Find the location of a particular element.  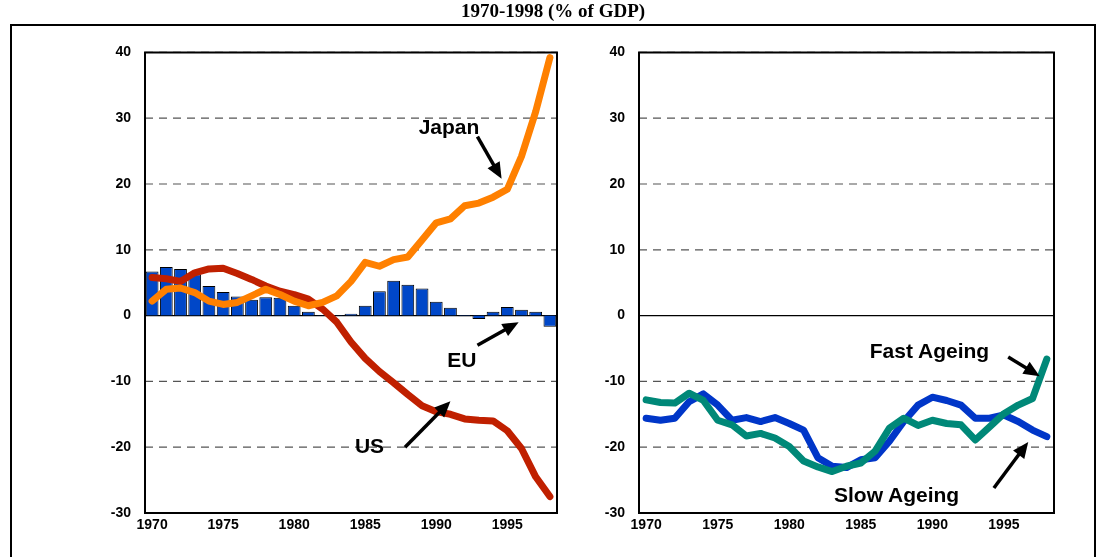

series-label: Slow Ageing is located at coordinates (896, 494).